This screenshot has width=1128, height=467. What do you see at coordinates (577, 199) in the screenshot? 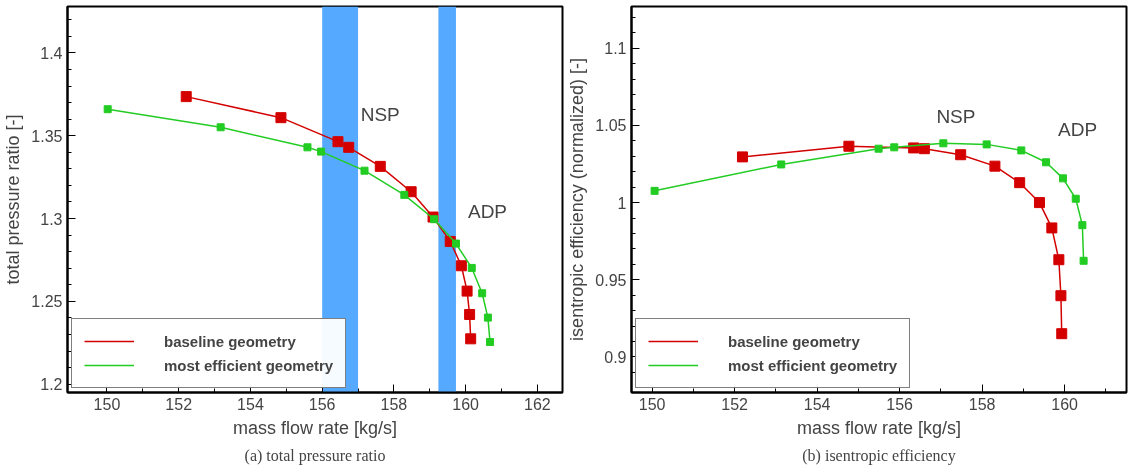
I see `y-axis-title: isentropic efficiency (normalized) [-]` at bounding box center [577, 199].